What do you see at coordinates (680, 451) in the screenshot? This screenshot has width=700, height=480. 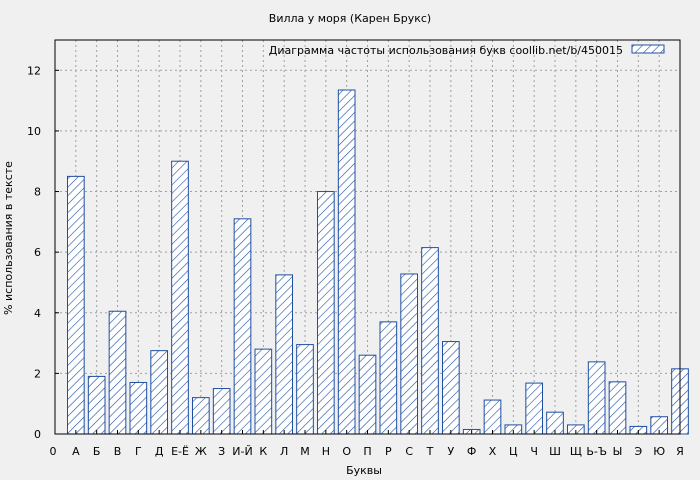 I see `x-tick-label: Я` at bounding box center [680, 451].